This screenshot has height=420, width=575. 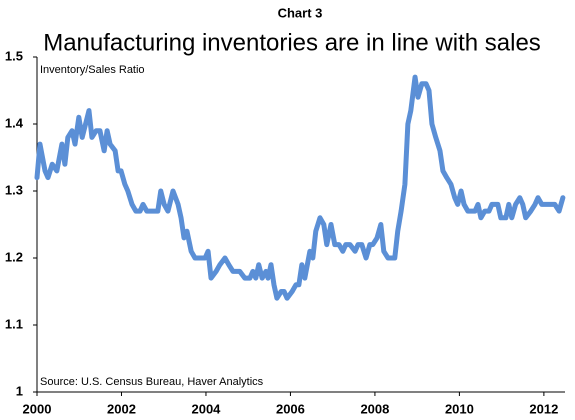 What do you see at coordinates (300, 12) in the screenshot?
I see `chart-kicker: Chart 3` at bounding box center [300, 12].